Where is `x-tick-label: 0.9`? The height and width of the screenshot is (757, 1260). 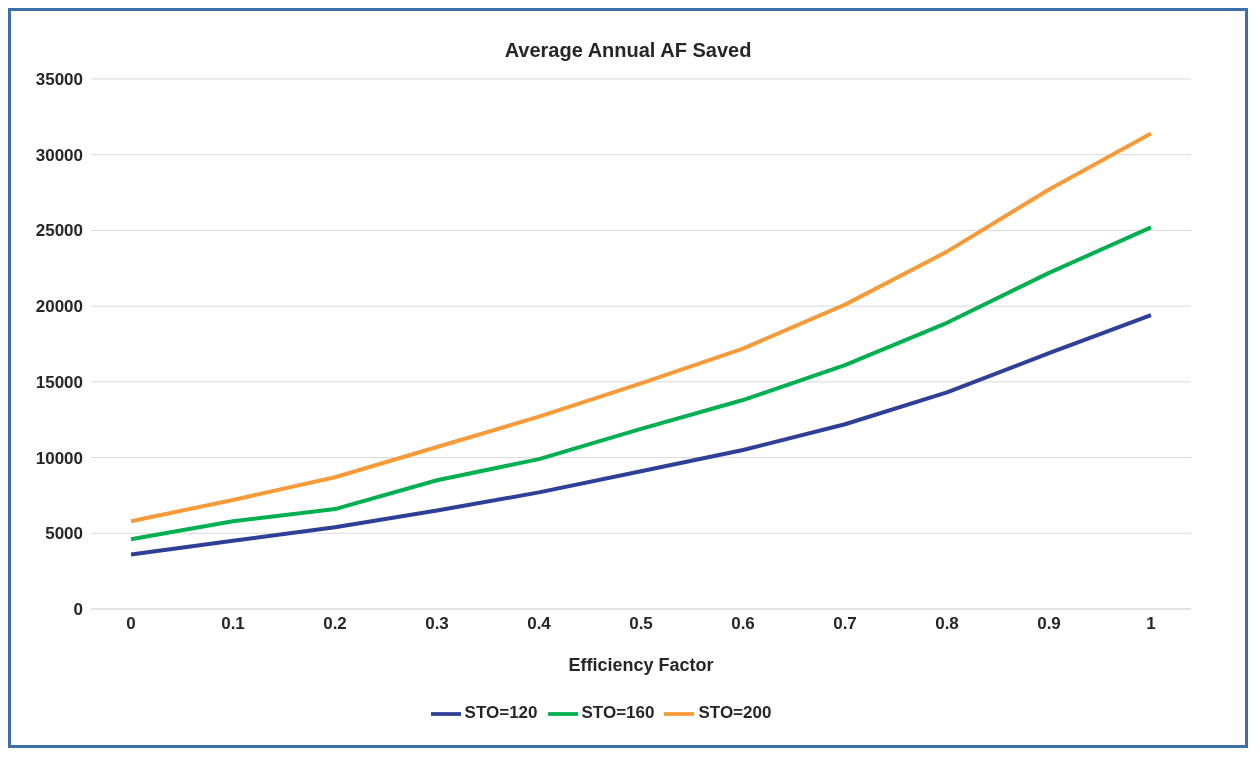
x-tick-label: 0.9 is located at coordinates (1049, 624).